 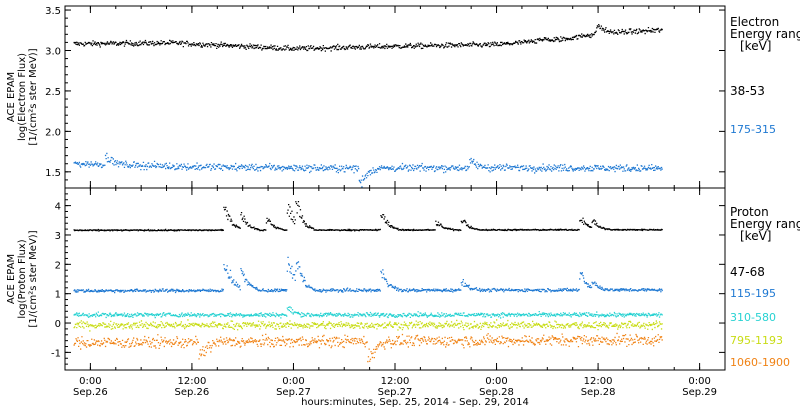 I want to click on electron-y-axis-label: [1/(cm²s ster MeV)], so click(x=33, y=96).